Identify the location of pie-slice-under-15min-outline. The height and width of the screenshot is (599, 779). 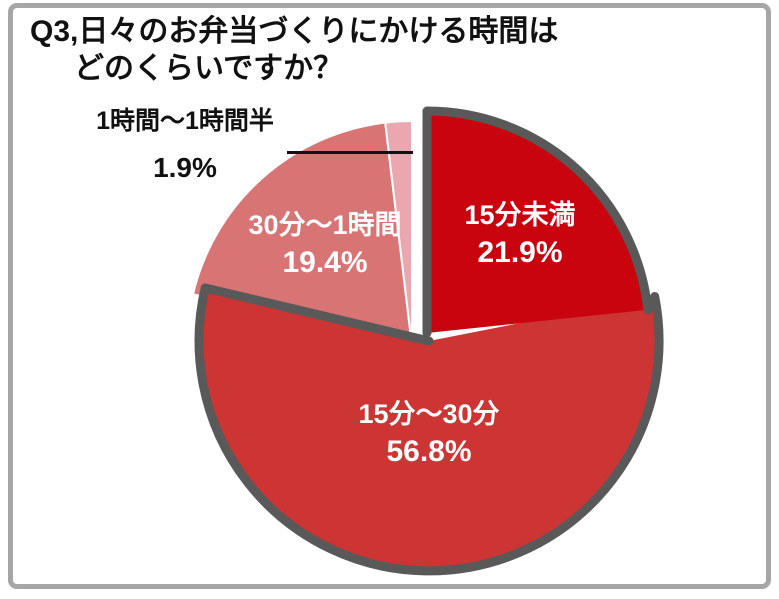
(537, 222).